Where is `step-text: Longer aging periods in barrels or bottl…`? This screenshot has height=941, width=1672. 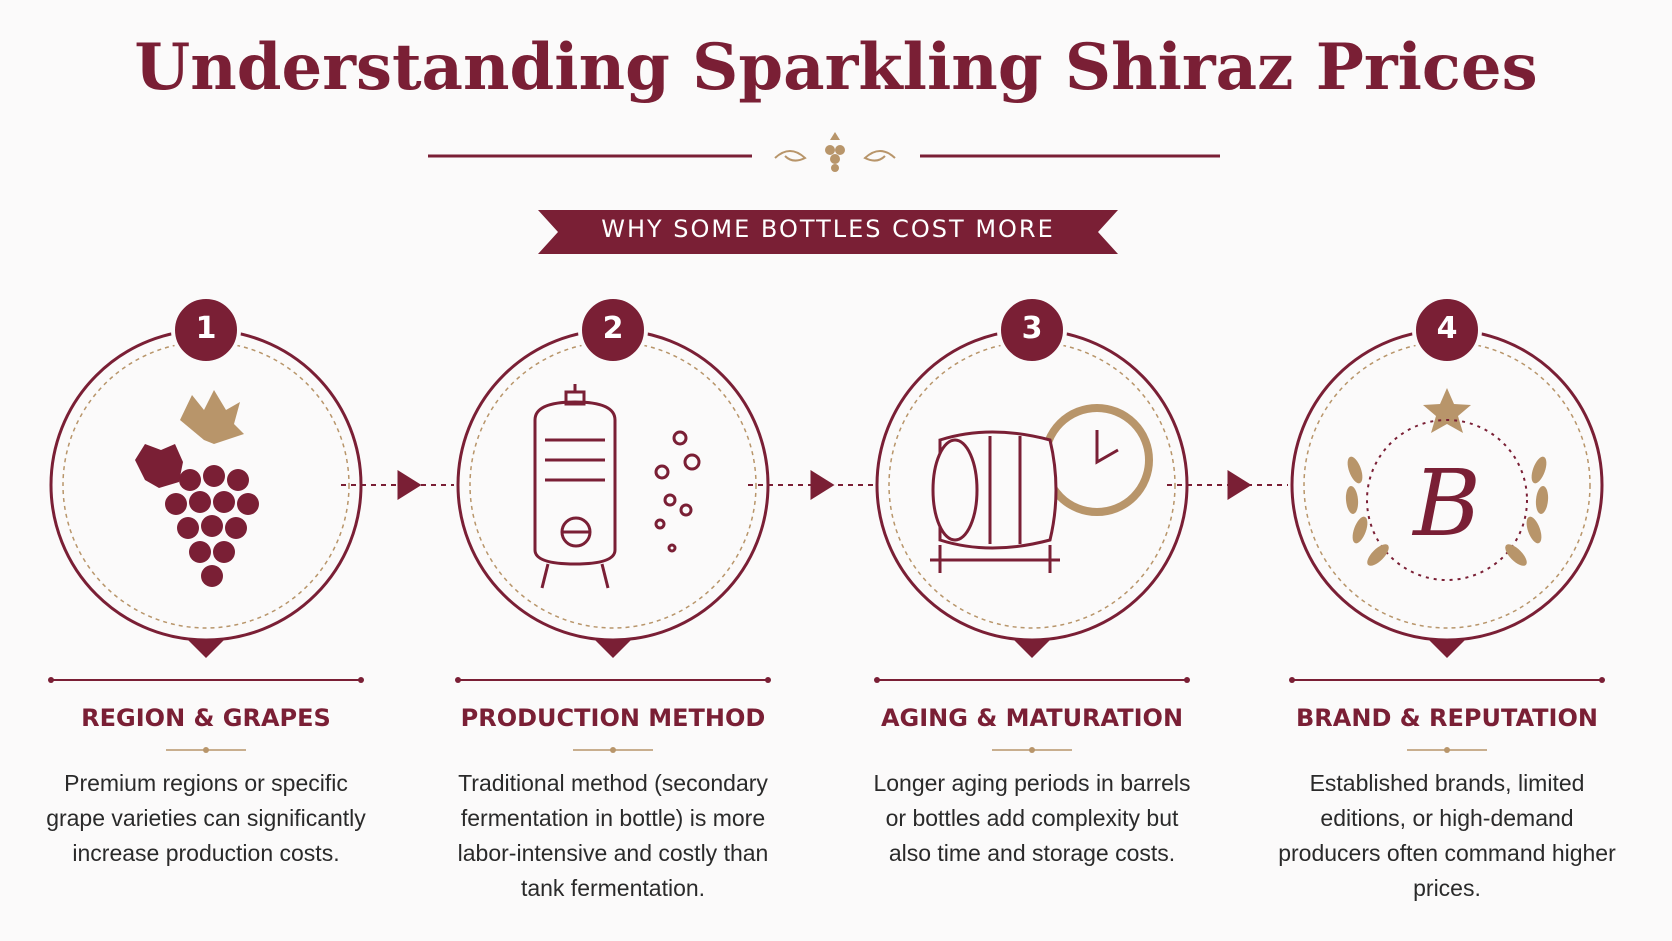 step-text: Longer aging periods in barrels or bottl… is located at coordinates (1032, 818).